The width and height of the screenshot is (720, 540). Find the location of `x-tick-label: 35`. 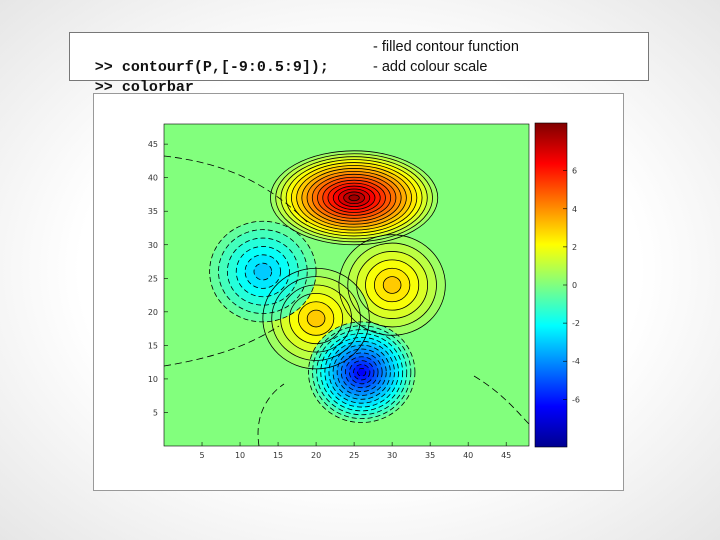

x-tick-label: 35 is located at coordinates (430, 455).